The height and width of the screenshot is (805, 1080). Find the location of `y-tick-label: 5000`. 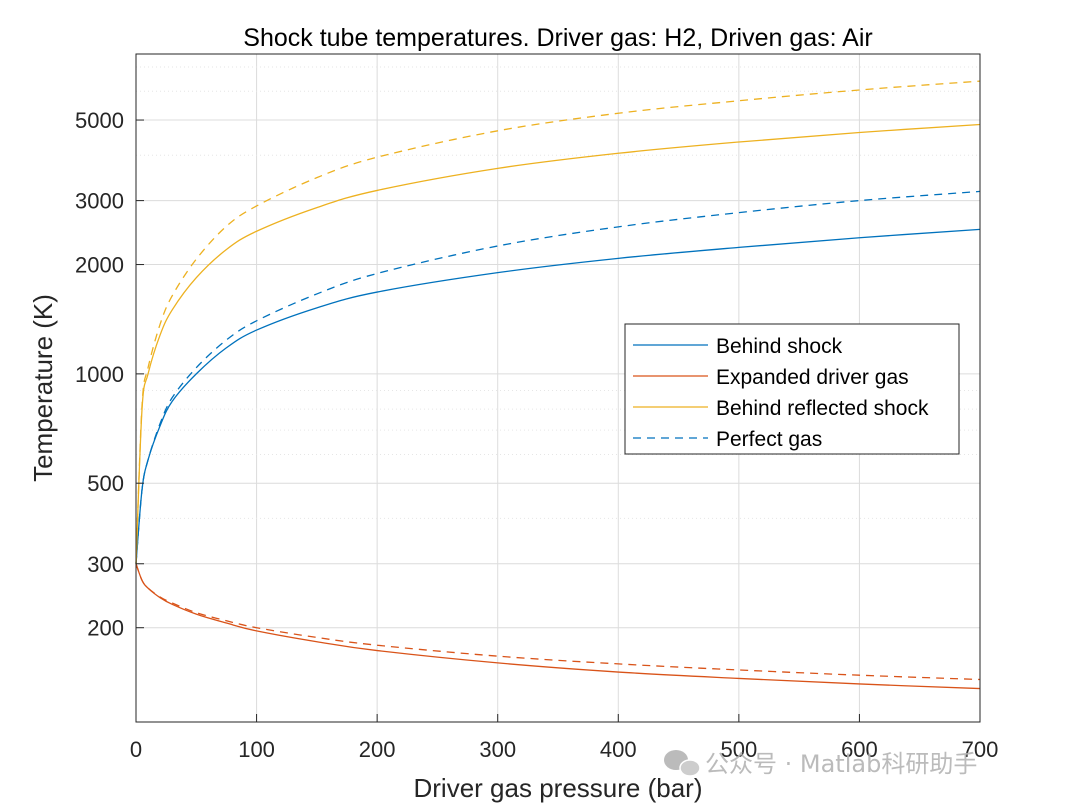

y-tick-label: 5000 is located at coordinates (99, 120).